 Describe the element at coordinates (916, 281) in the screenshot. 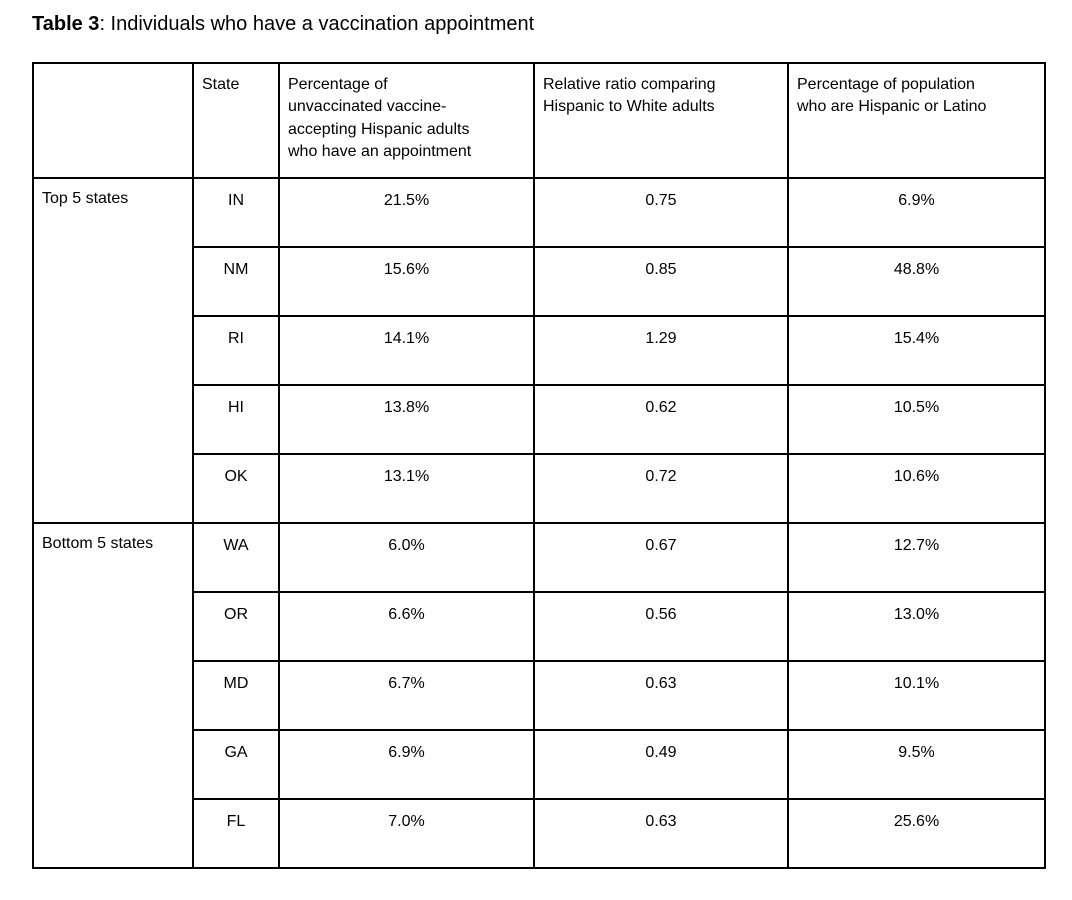

I see `cell-pct-hispanic-population: 48.8%` at that location.